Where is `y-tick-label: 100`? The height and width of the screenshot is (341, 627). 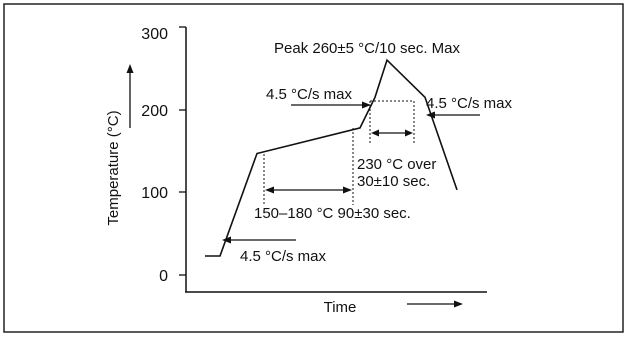
y-tick-label: 100 is located at coordinates (154, 193).